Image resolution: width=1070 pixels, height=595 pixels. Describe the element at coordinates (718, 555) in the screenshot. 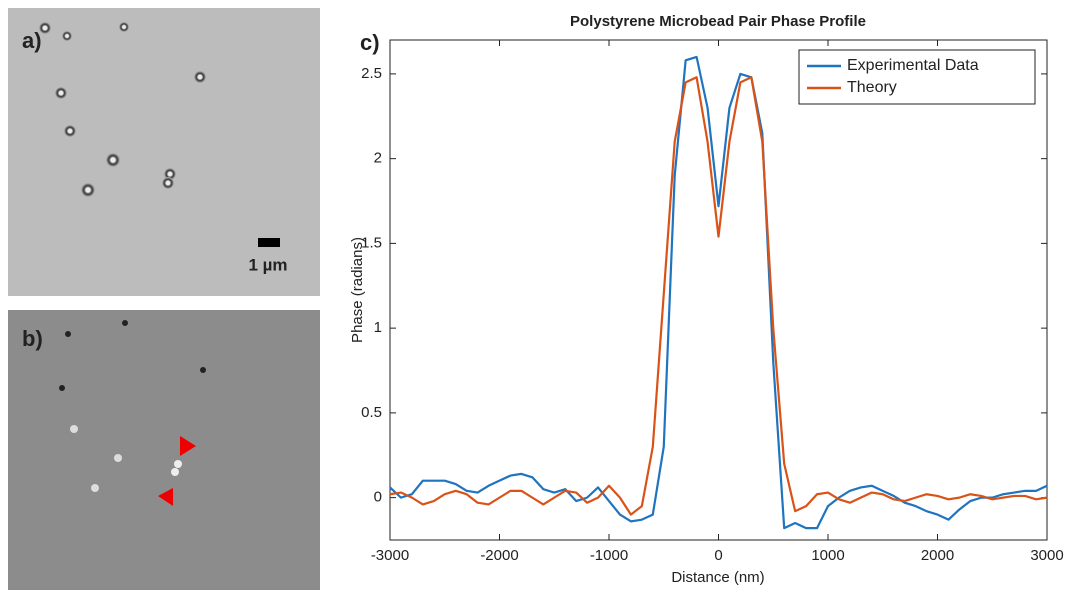

I see `x-tick-label: 0` at that location.